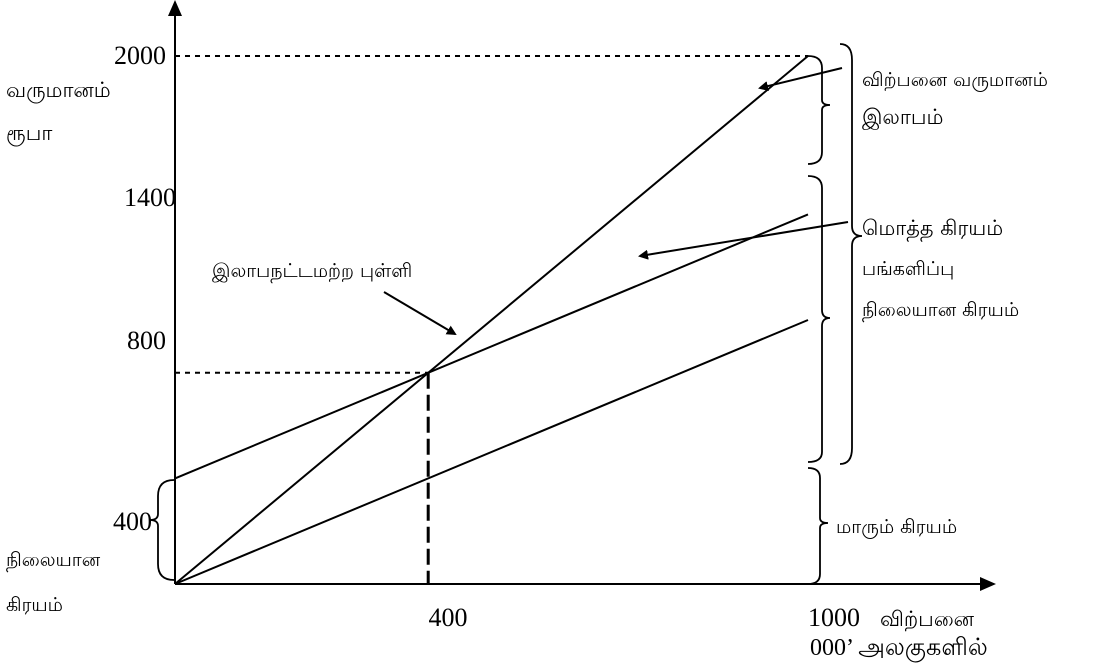  I want to click on y-axis-label: வருமானம், so click(58, 90).